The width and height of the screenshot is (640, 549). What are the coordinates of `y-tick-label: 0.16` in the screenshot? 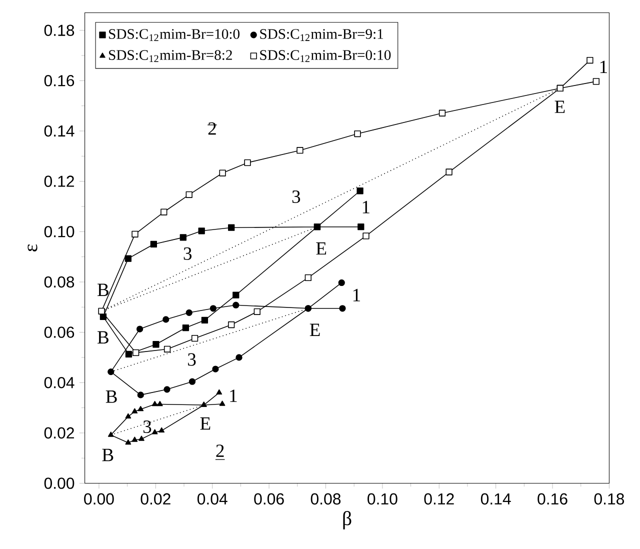 It's located at (59, 80).